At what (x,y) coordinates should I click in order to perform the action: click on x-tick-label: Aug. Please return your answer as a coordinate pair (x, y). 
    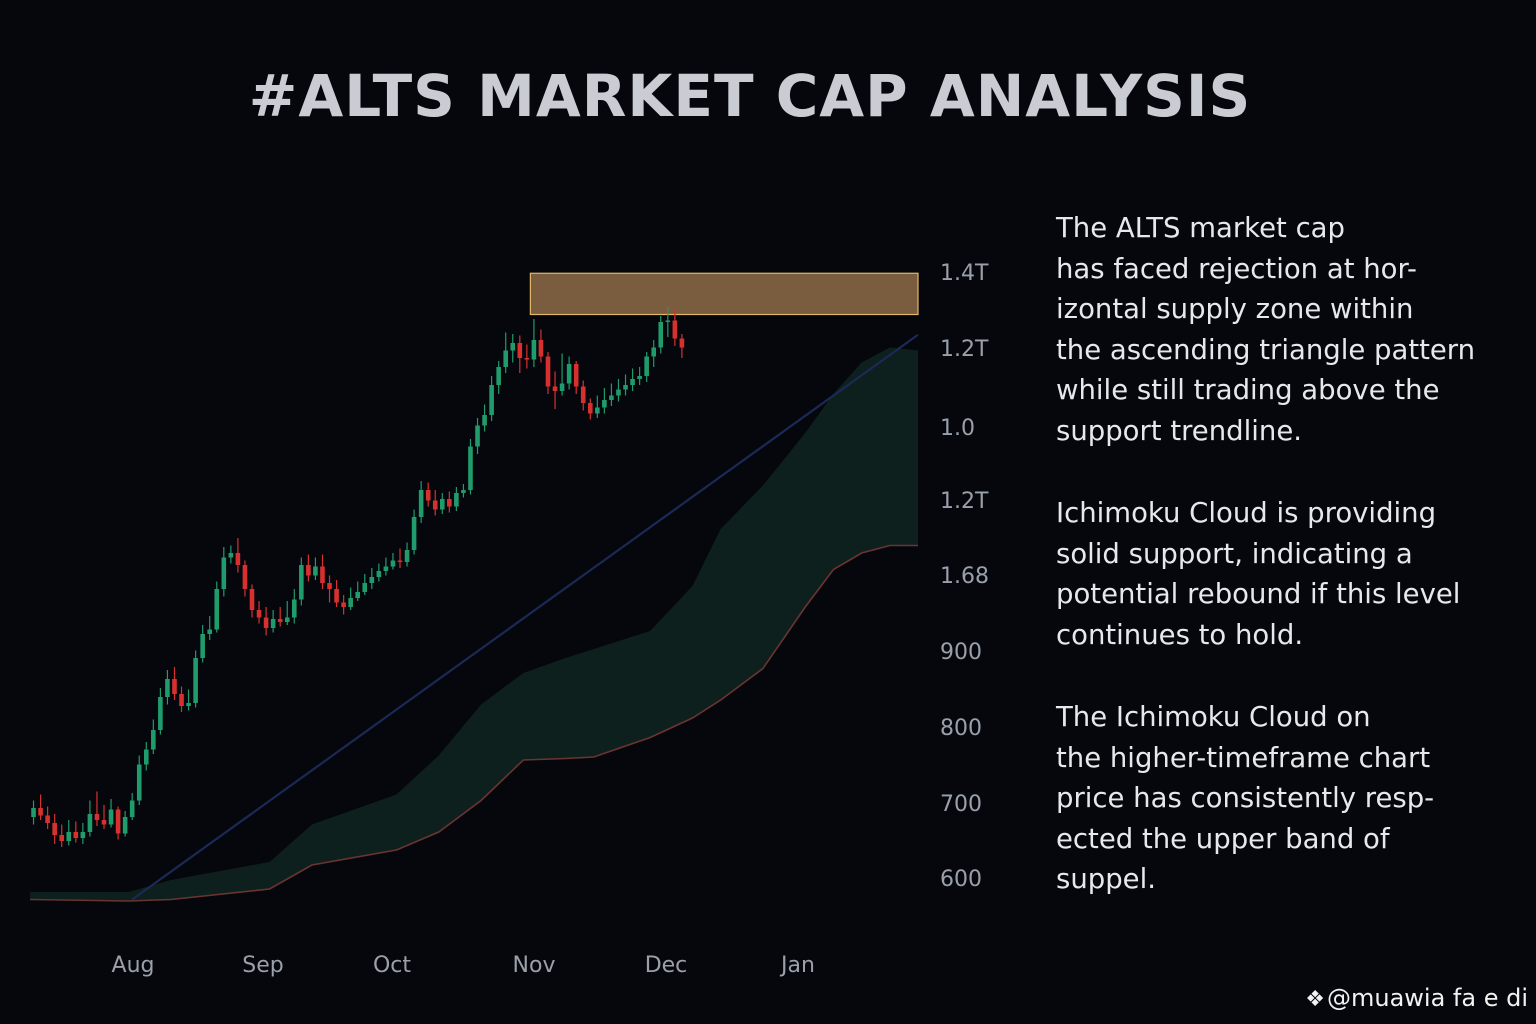
    Looking at the image, I should click on (133, 965).